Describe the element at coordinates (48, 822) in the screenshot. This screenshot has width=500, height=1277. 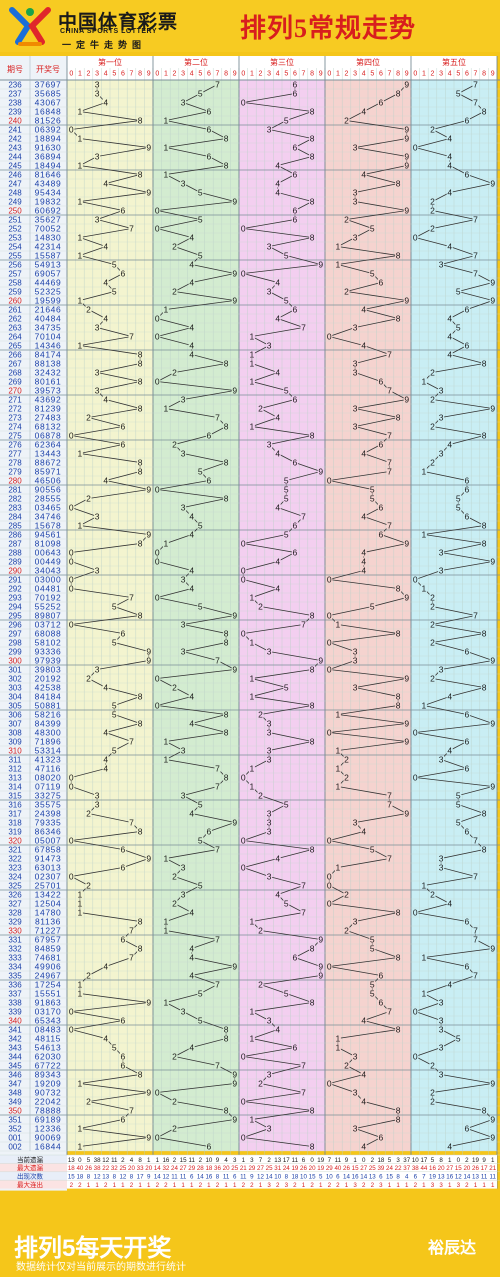
I see `draw-number: 79335` at that location.